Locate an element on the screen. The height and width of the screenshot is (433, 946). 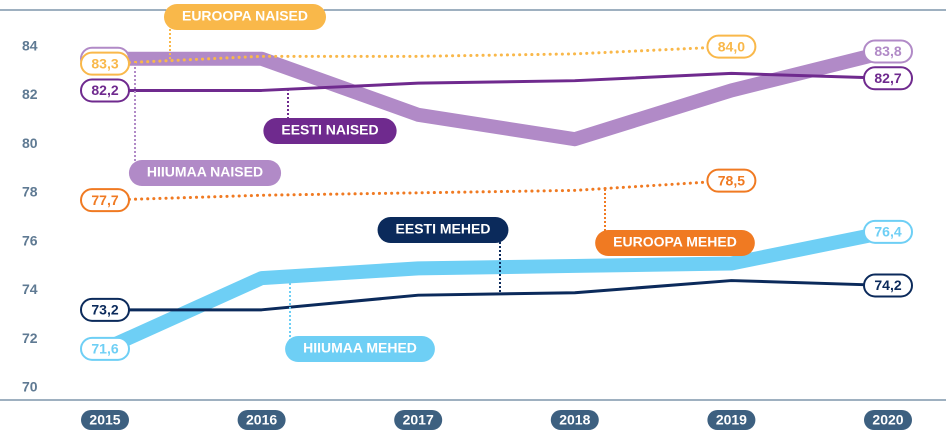
value-label: 83,3 is located at coordinates (104, 63).